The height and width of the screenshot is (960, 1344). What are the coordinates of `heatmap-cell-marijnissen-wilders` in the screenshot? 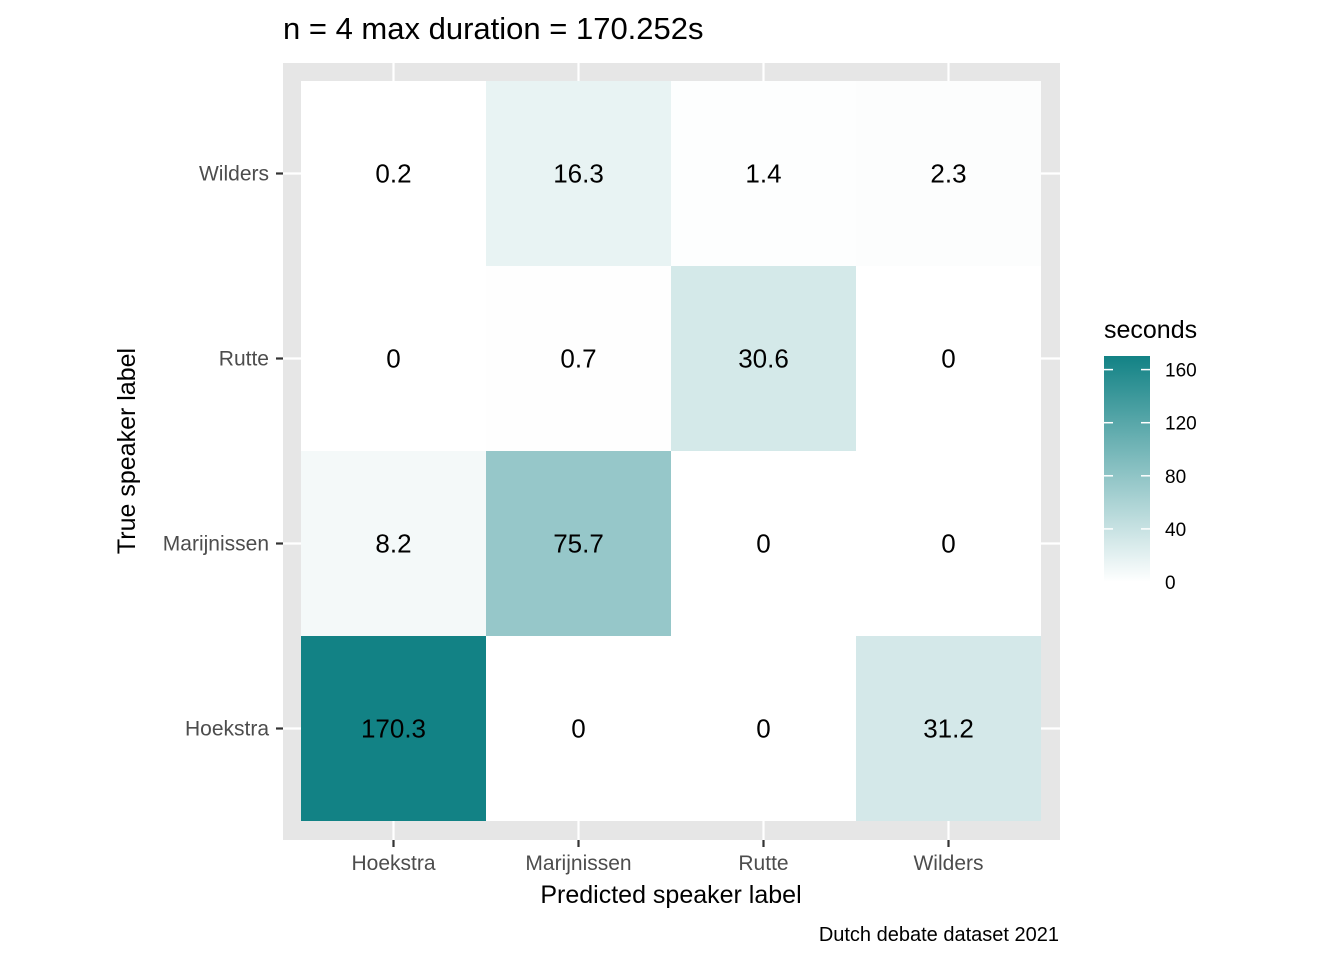 It's located at (948, 543).